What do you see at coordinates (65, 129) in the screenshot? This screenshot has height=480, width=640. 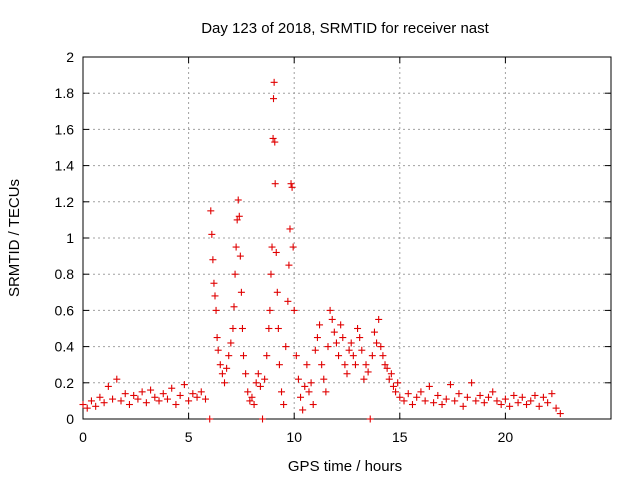 I see `y-tick-label: 1.6` at bounding box center [65, 129].